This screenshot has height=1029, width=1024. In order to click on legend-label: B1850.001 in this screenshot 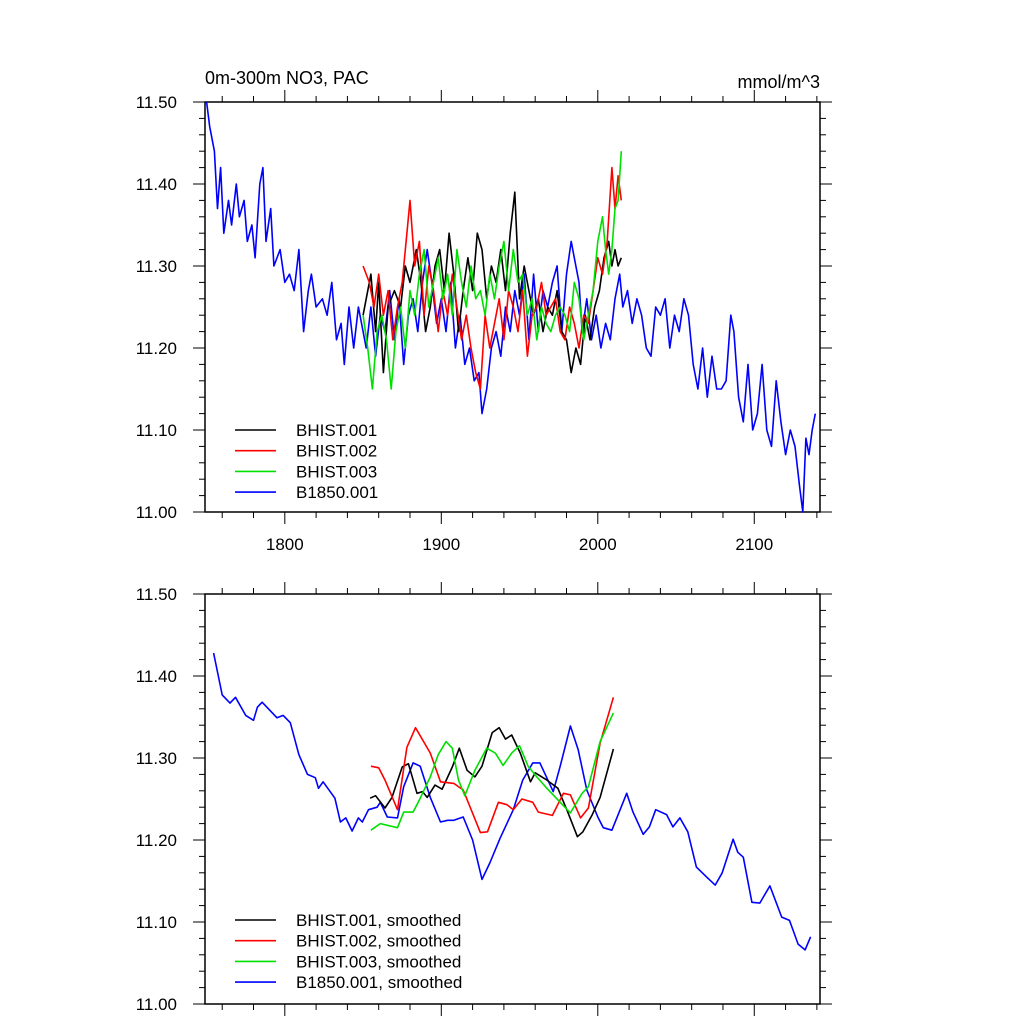, I will do `click(337, 492)`.